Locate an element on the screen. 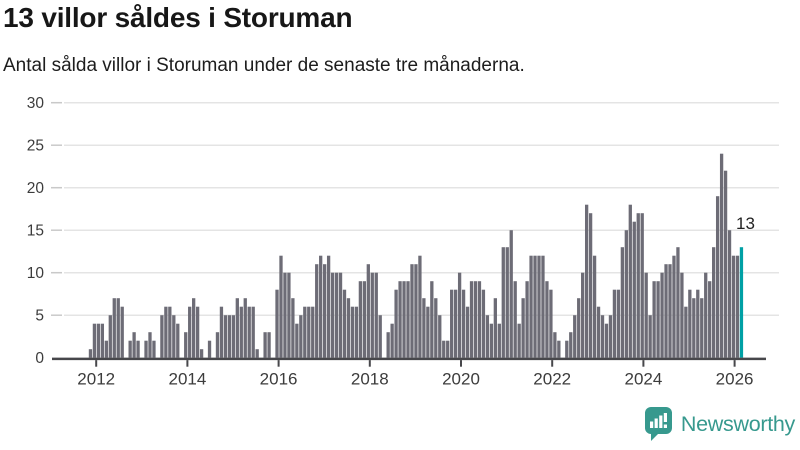 The height and width of the screenshot is (450, 800). y-tick-label: 10 is located at coordinates (36, 273).